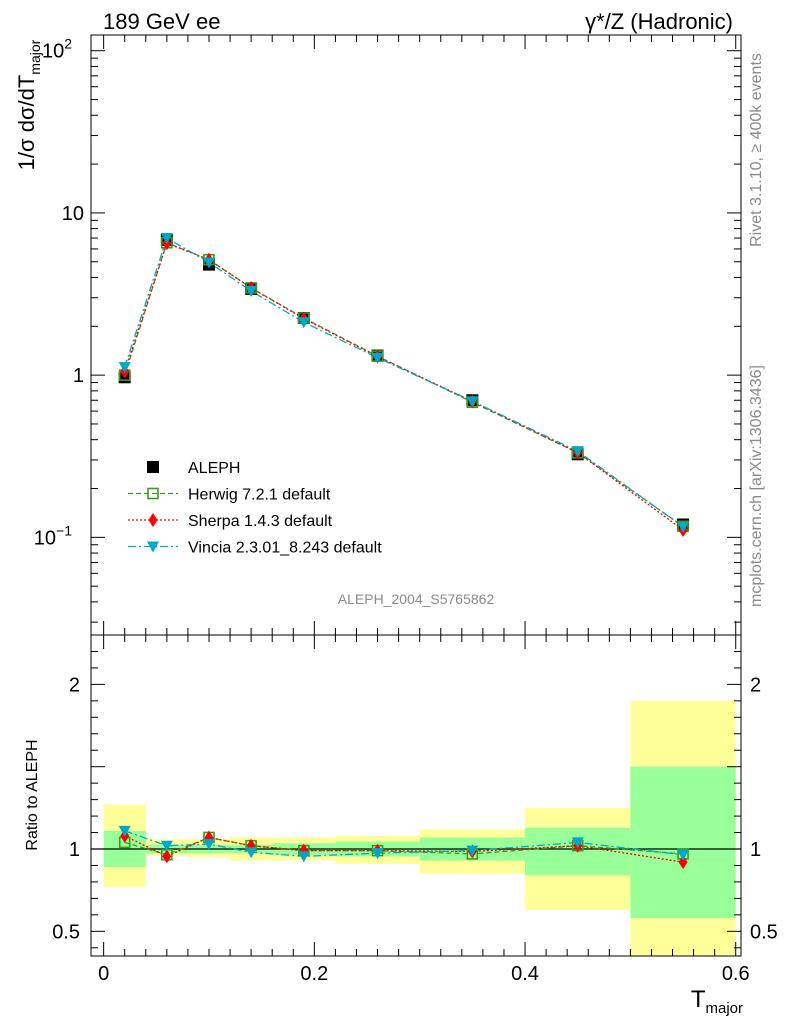 The height and width of the screenshot is (1024, 786). Describe the element at coordinates (161, 21) in the screenshot. I see `header-left: 189 GeV ee` at that location.